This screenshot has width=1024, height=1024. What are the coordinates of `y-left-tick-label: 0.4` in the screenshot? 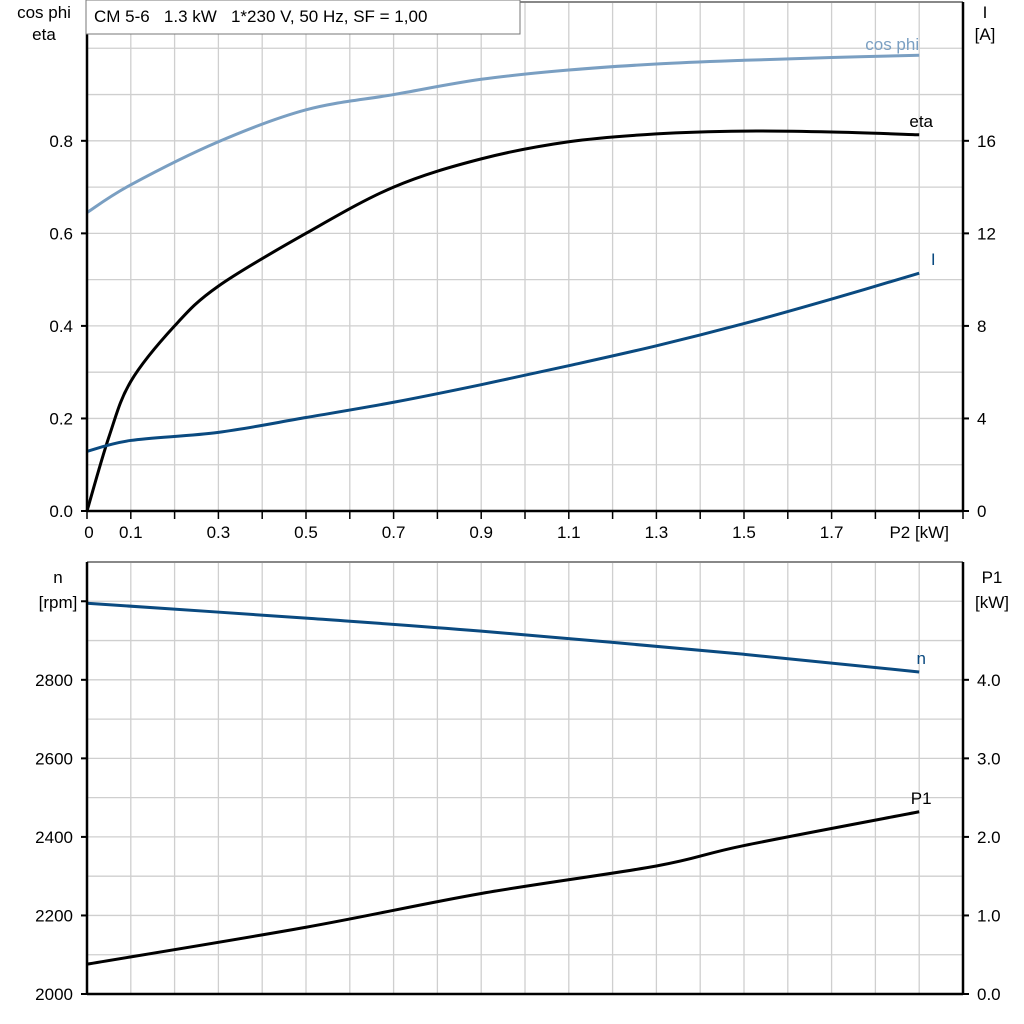 It's located at (61, 326).